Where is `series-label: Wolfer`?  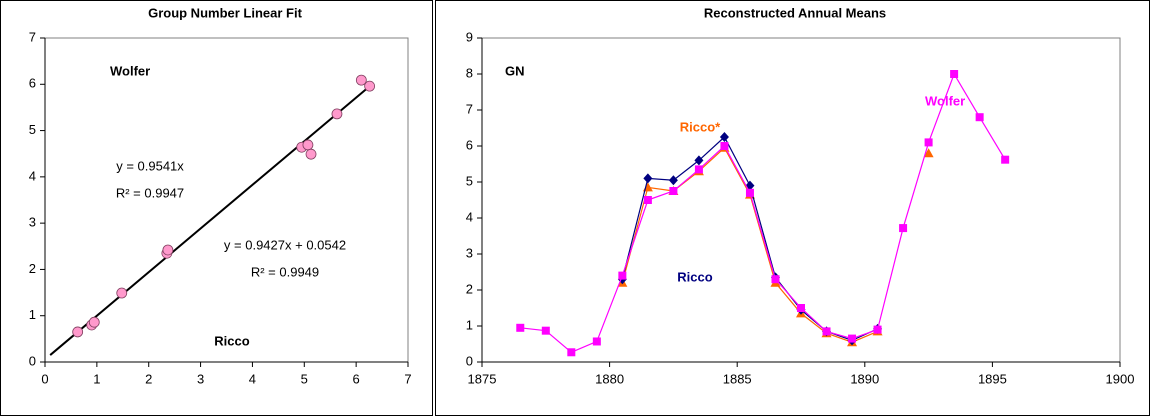
series-label: Wolfer is located at coordinates (945, 100).